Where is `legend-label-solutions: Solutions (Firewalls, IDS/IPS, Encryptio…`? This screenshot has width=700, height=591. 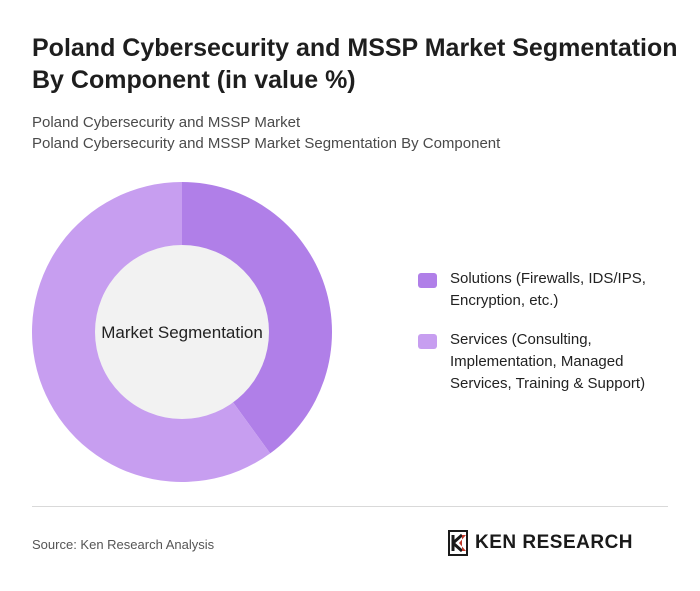 legend-label-solutions: Solutions (Firewalls, IDS/IPS, Encryptio… is located at coordinates (548, 289).